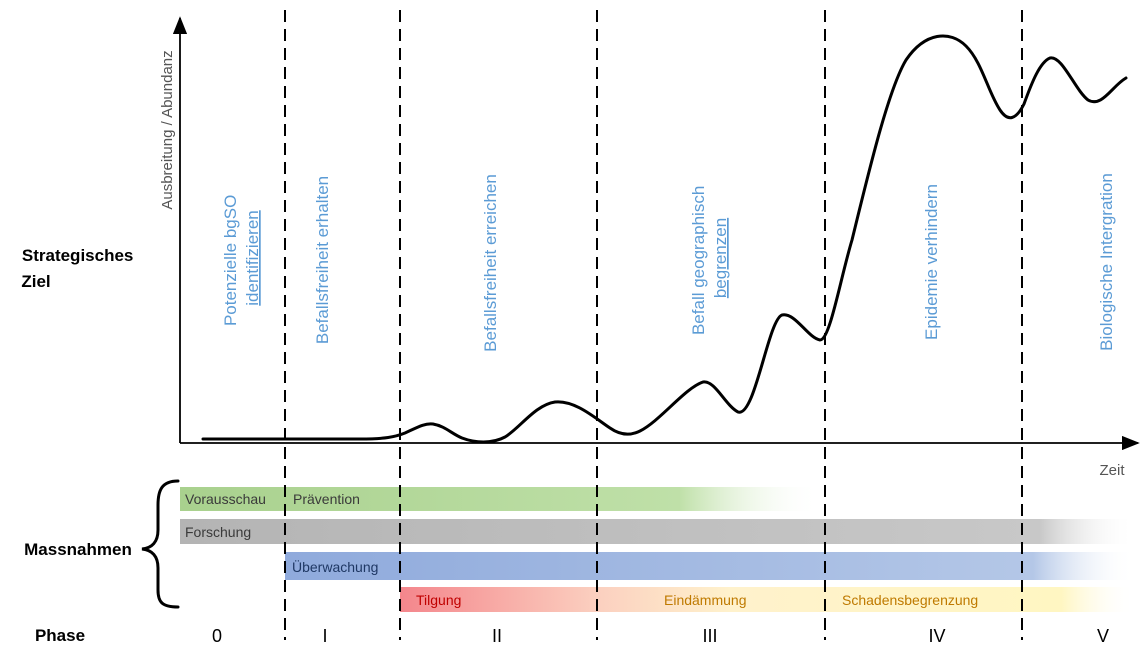 This screenshot has width=1142, height=648. Describe the element at coordinates (218, 532) in the screenshot. I see `forschung-label: Forschung` at that location.